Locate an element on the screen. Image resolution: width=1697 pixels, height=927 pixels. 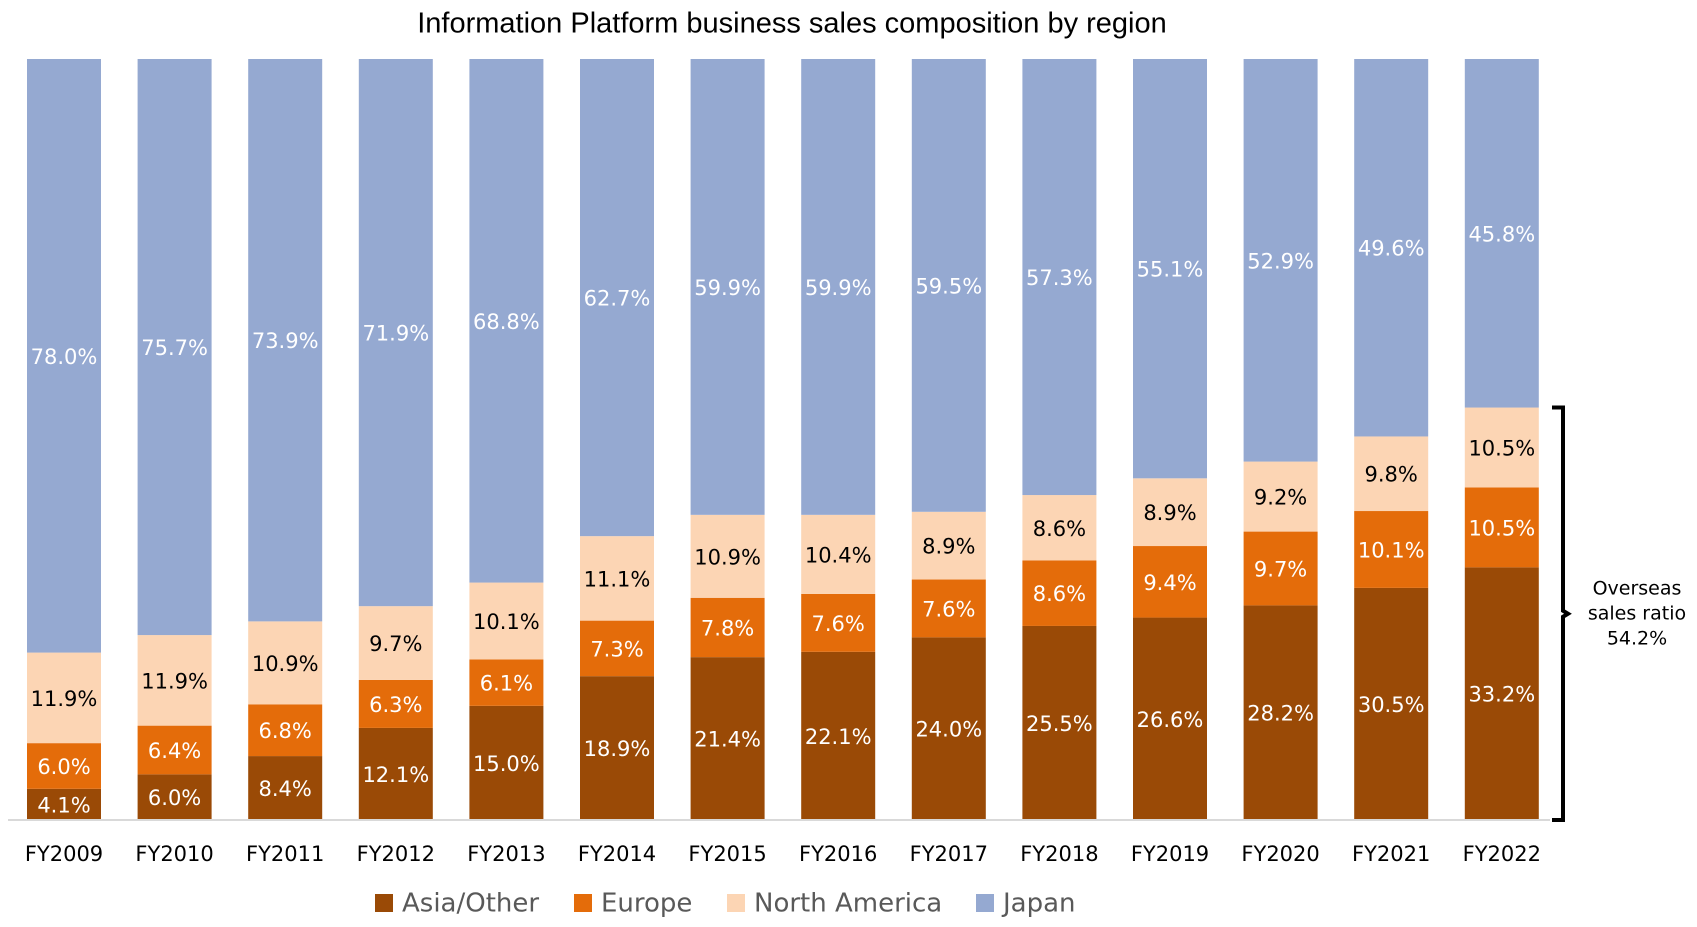
data-label: 10.5% is located at coordinates (1501, 528).